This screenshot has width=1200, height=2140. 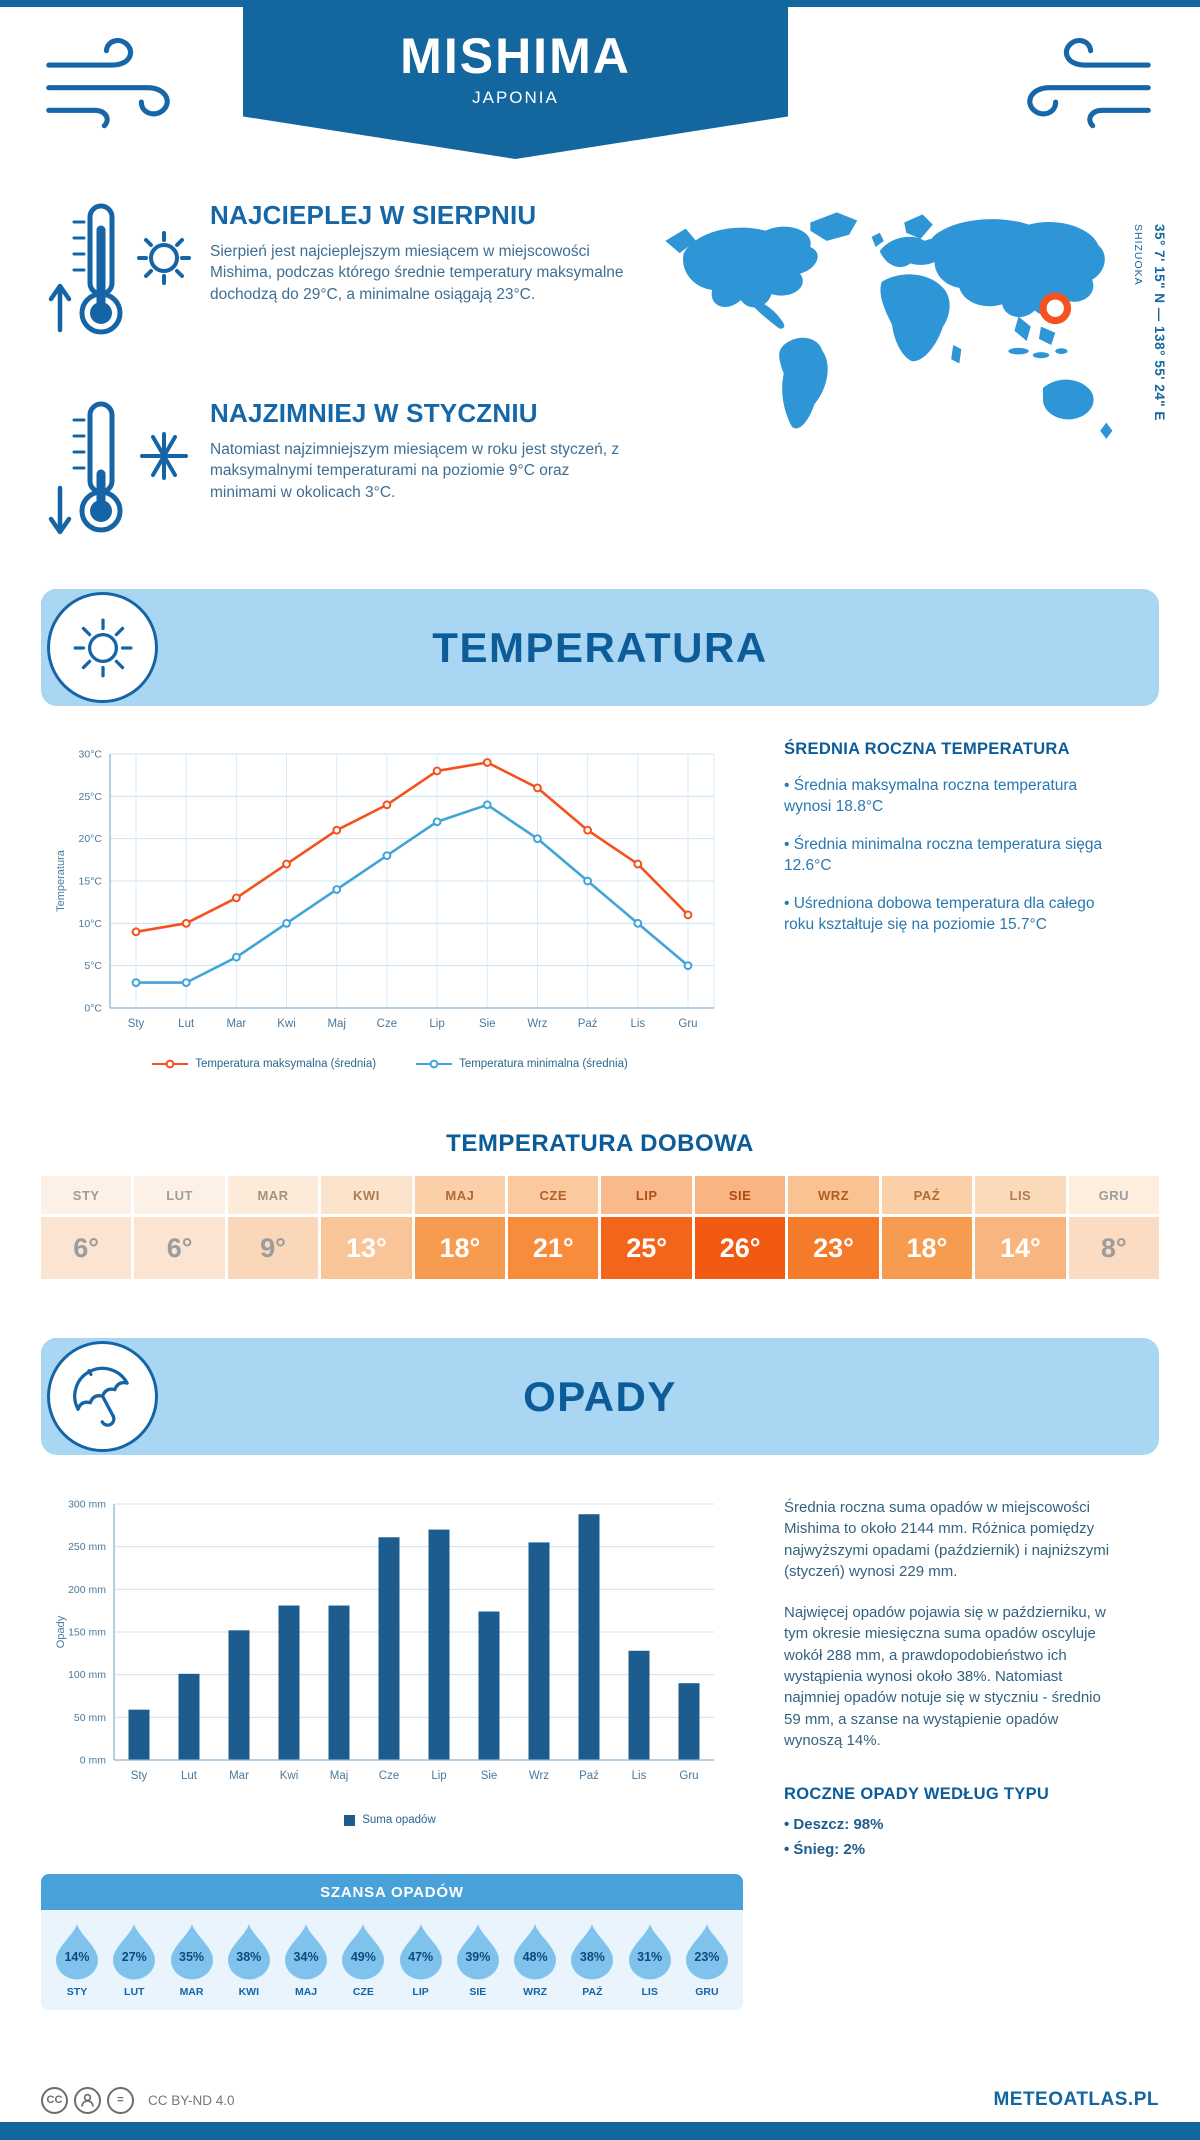 What do you see at coordinates (589, 1776) in the screenshot?
I see `svg-text: Paź` at bounding box center [589, 1776].